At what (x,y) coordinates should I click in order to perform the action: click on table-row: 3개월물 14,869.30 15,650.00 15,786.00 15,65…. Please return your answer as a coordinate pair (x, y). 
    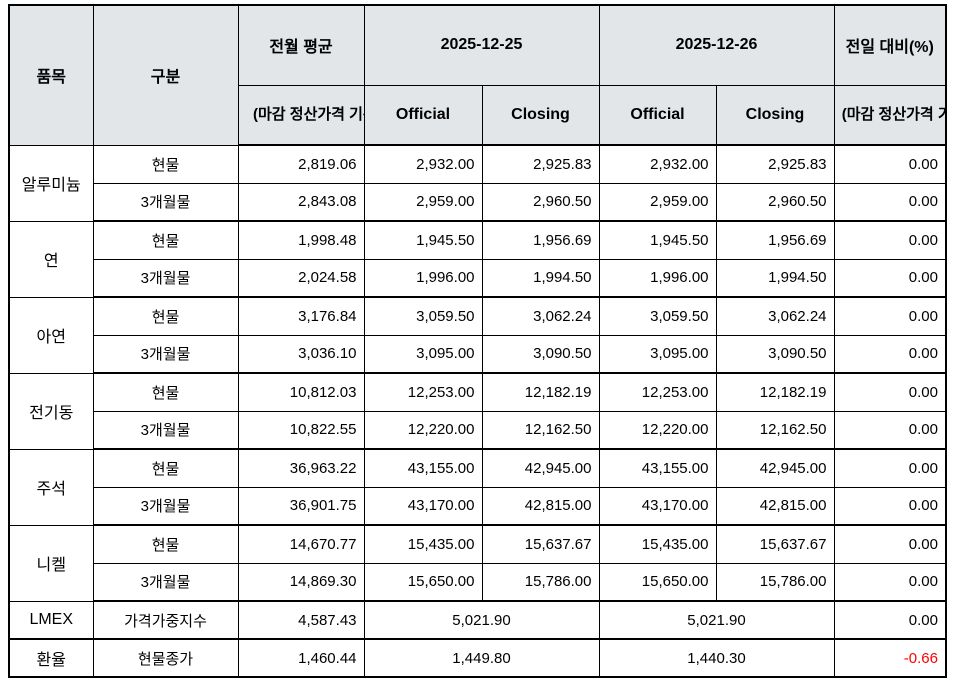
    Looking at the image, I should click on (478, 582).